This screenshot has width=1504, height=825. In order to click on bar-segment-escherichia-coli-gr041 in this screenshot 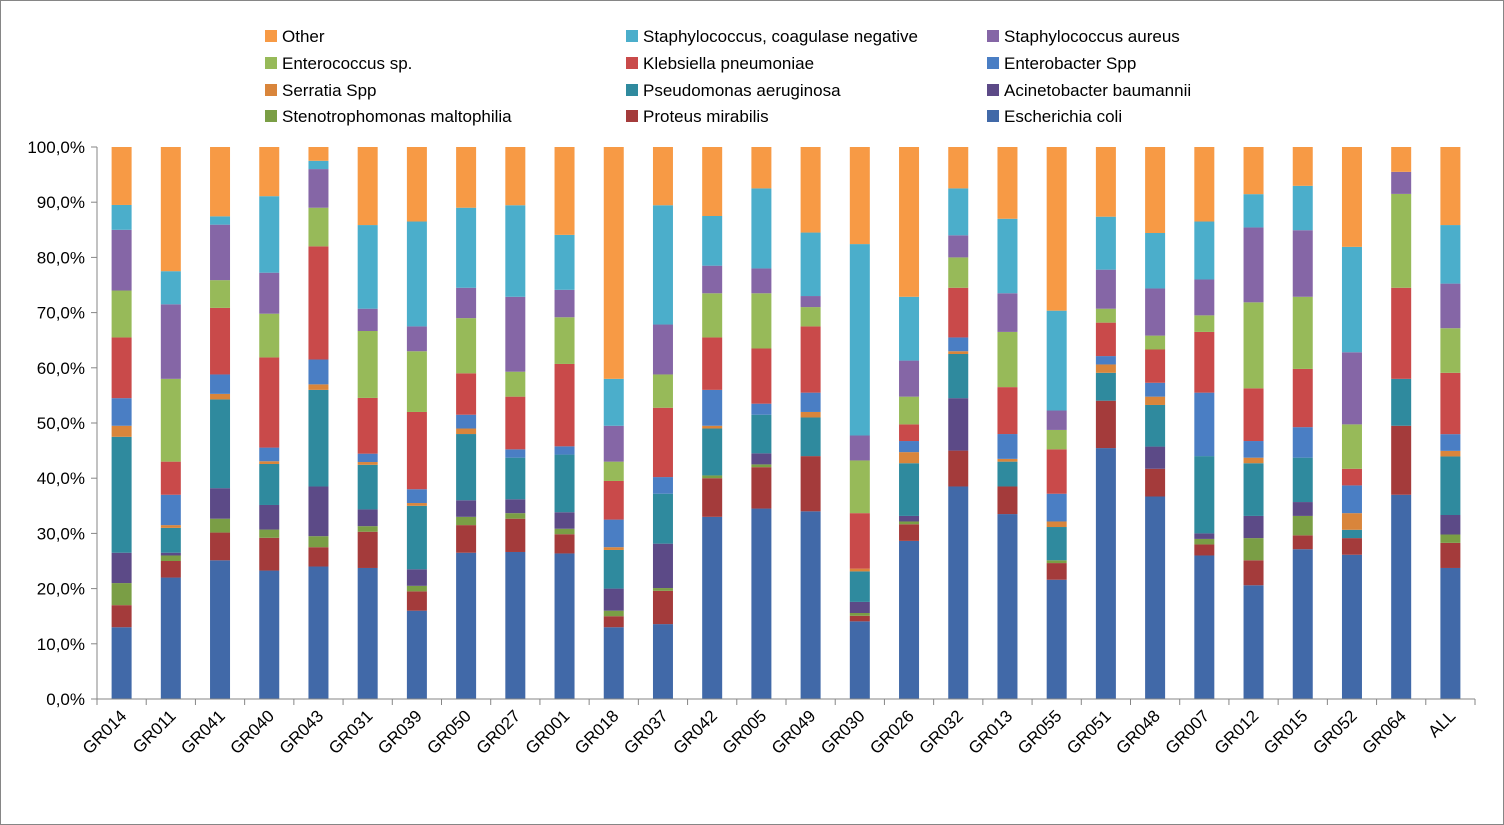, I will do `click(220, 629)`.